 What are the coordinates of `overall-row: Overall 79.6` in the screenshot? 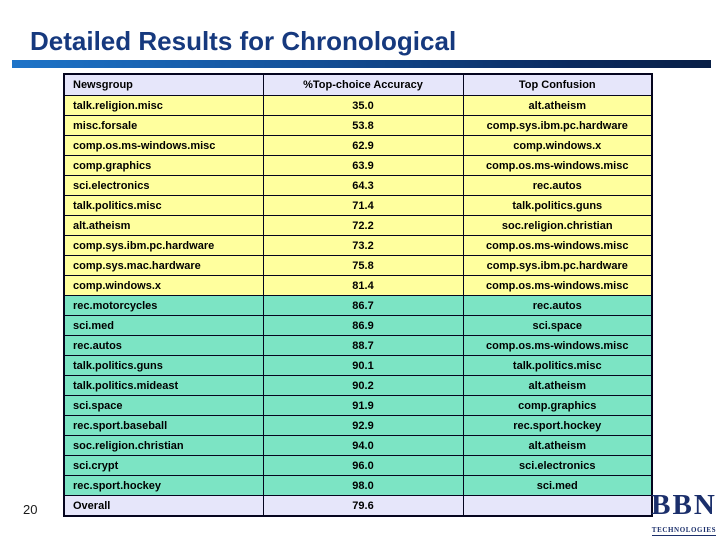 It's located at (358, 506).